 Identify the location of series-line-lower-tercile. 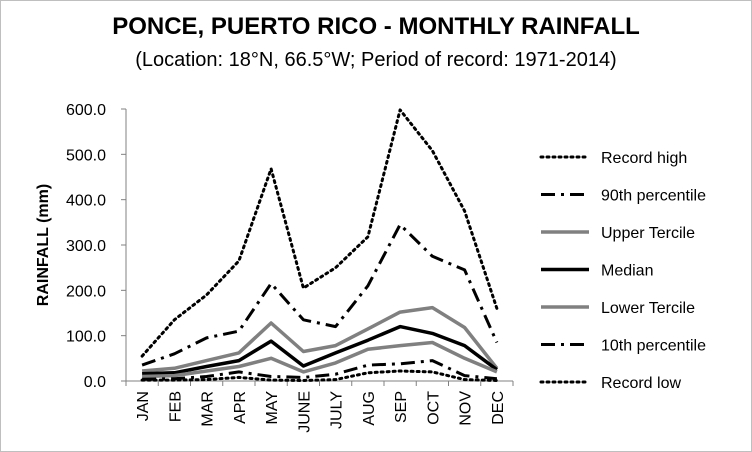
(320, 359).